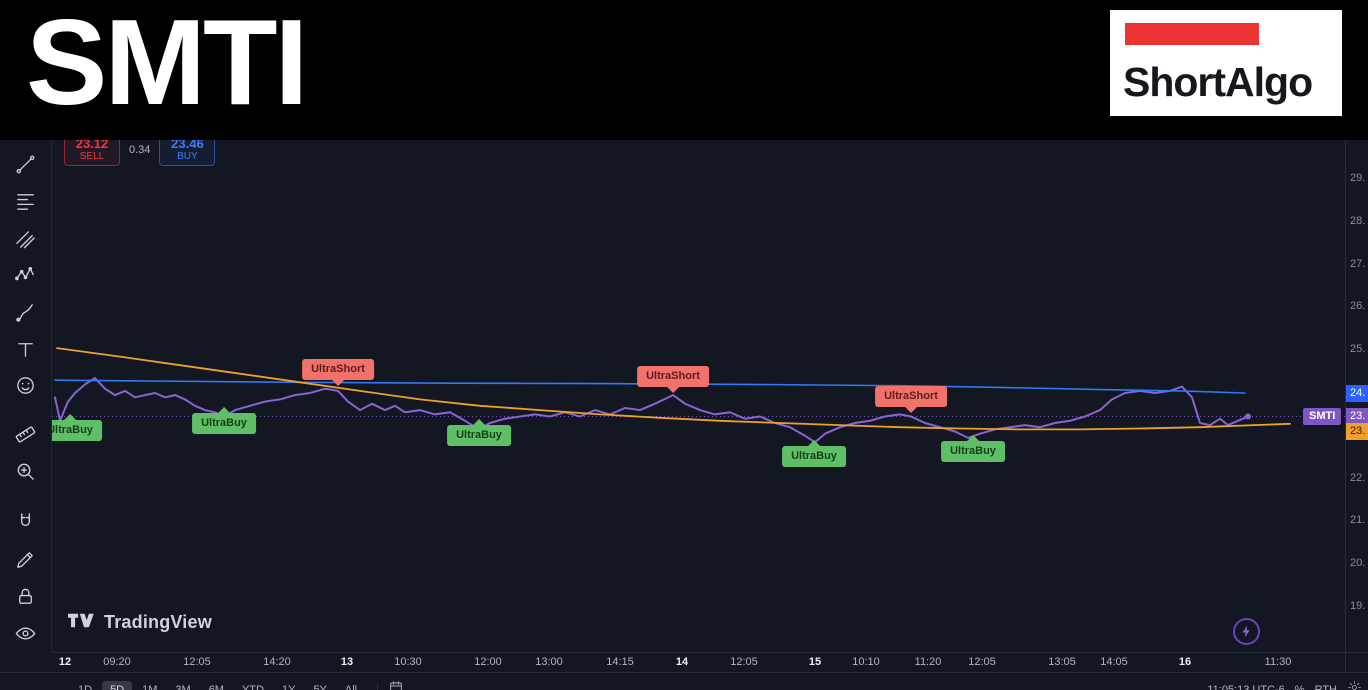 This screenshot has width=1368, height=690. I want to click on spread-value: 0.34, so click(140, 149).